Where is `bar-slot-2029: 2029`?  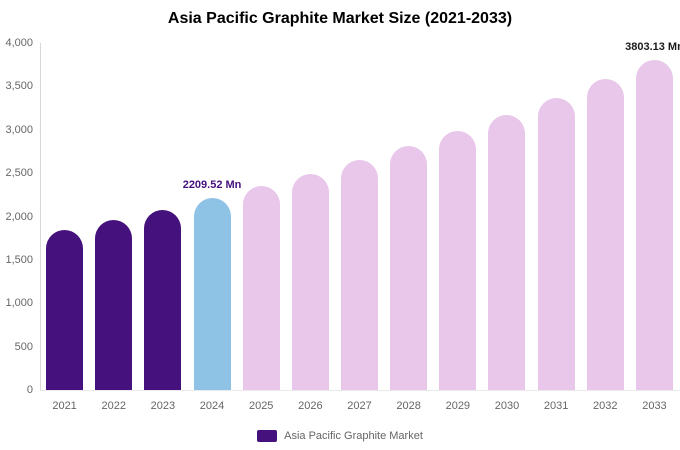 bar-slot-2029: 2029 is located at coordinates (457, 227).